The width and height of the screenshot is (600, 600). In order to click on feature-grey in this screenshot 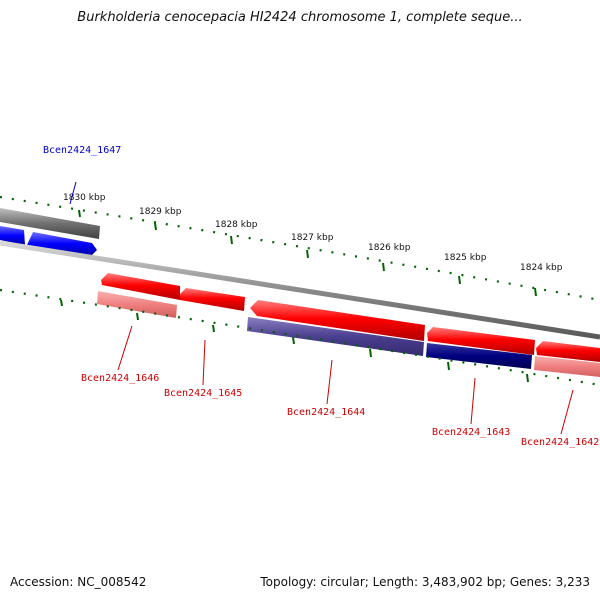, I will do `click(50, 223)`.